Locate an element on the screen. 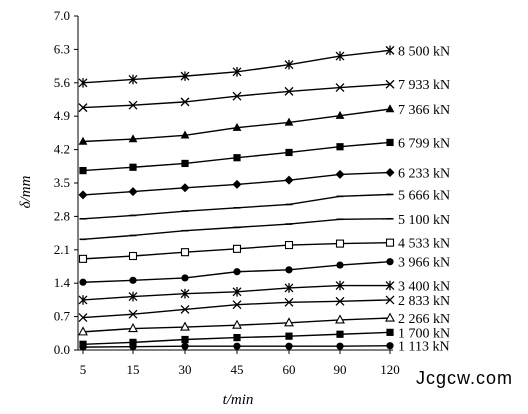 Image resolution: width=528 pixels, height=414 pixels. y-tick-label: 7.0 is located at coordinates (62, 15).